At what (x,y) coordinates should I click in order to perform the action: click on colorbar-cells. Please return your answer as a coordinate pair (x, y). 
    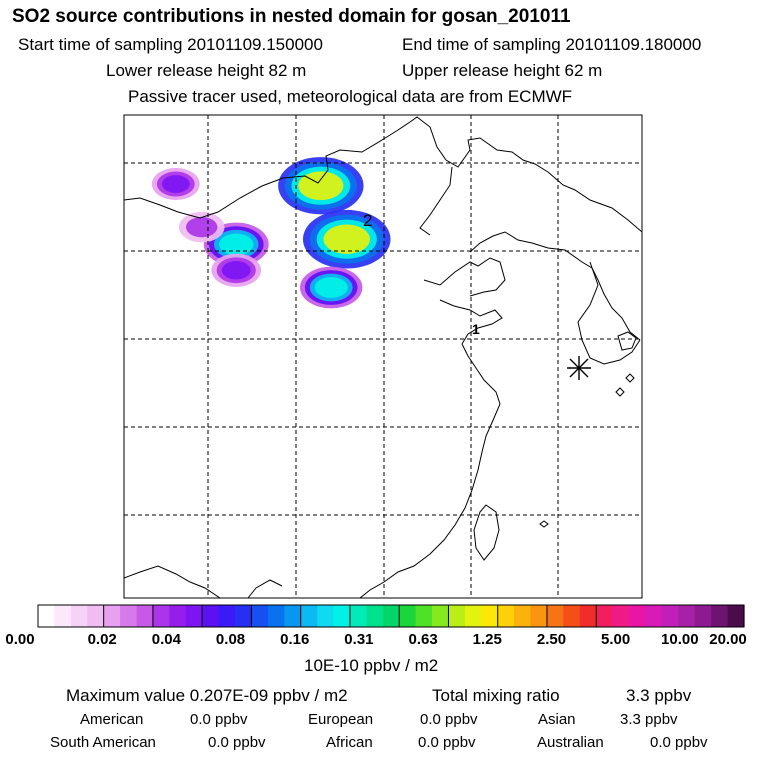
    Looking at the image, I should click on (391, 616).